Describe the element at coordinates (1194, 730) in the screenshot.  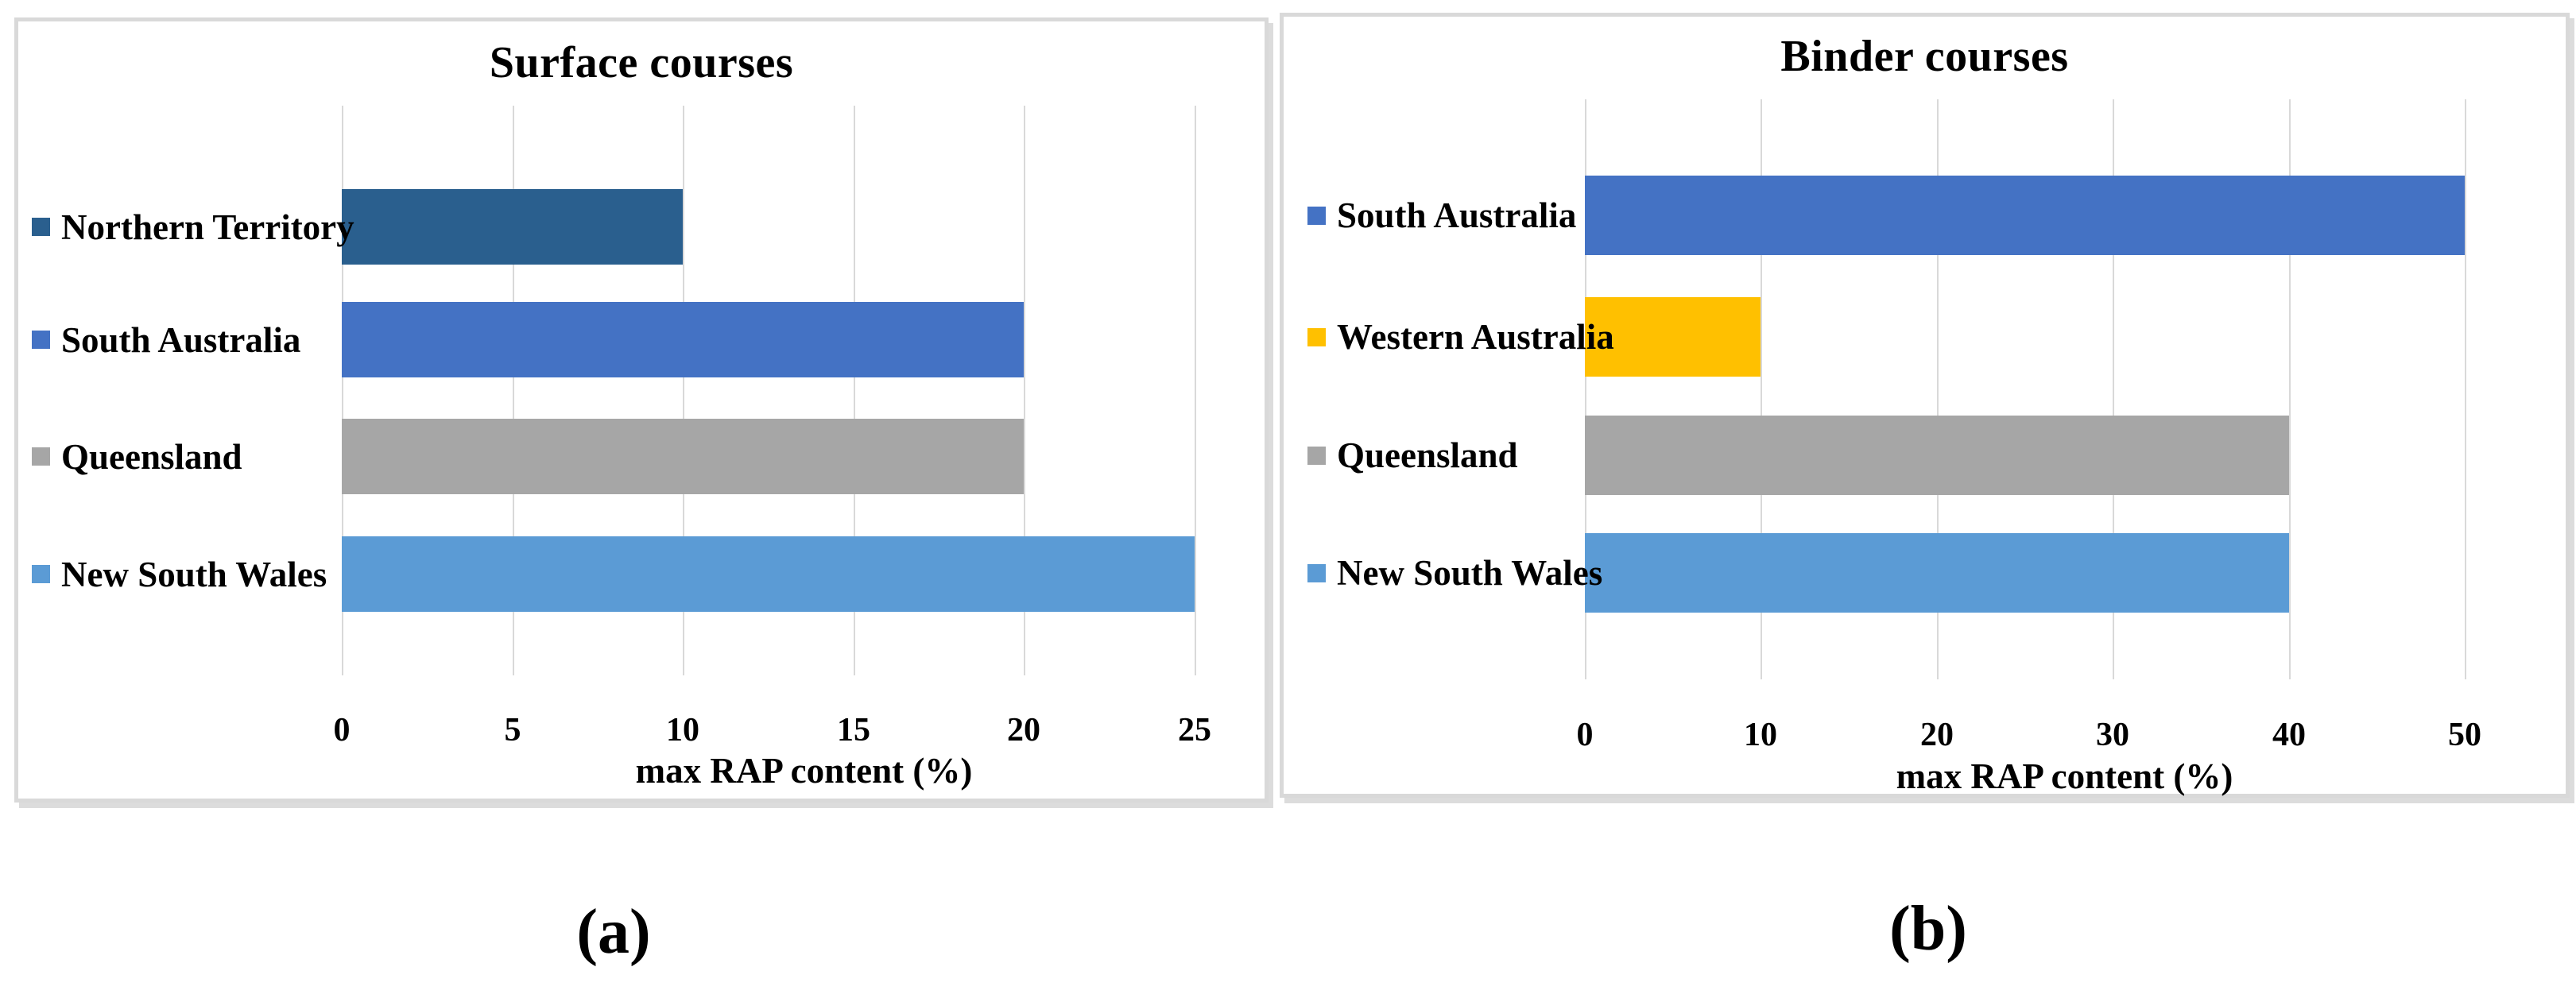
I see `x-tick-label: 25` at that location.